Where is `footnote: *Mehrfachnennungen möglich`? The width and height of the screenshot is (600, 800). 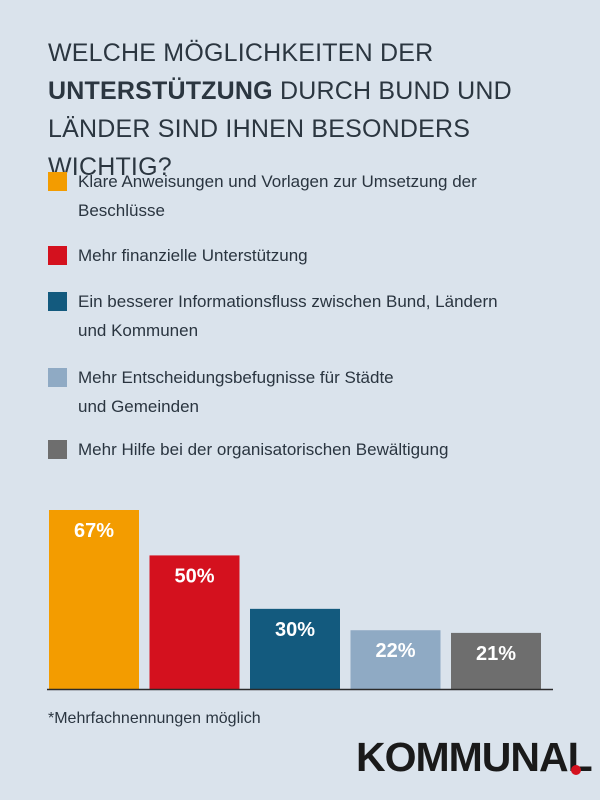 footnote: *Mehrfachnennungen möglich is located at coordinates (154, 718).